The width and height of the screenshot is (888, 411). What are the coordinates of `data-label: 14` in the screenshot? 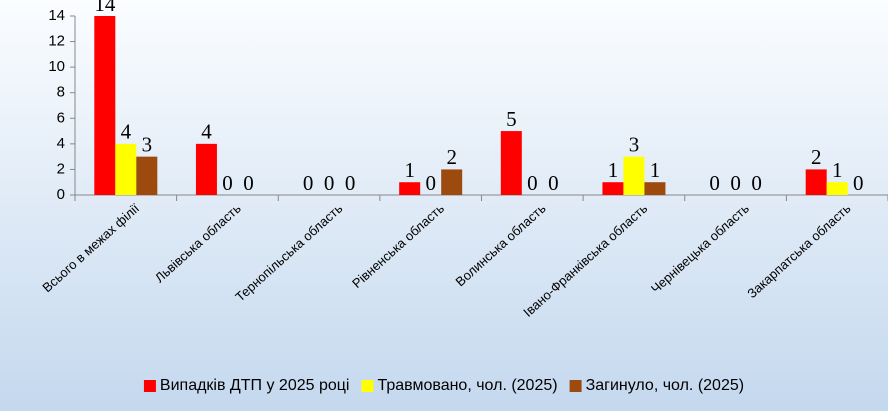 It's located at (105, 8).